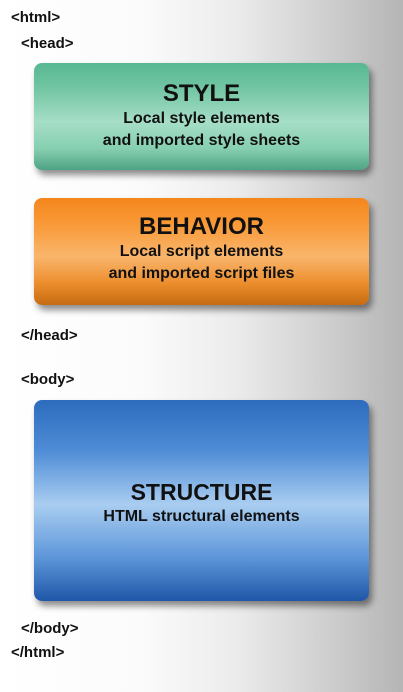 This screenshot has height=692, width=403. I want to click on behavior-title: BEHAVIOR, so click(201, 226).